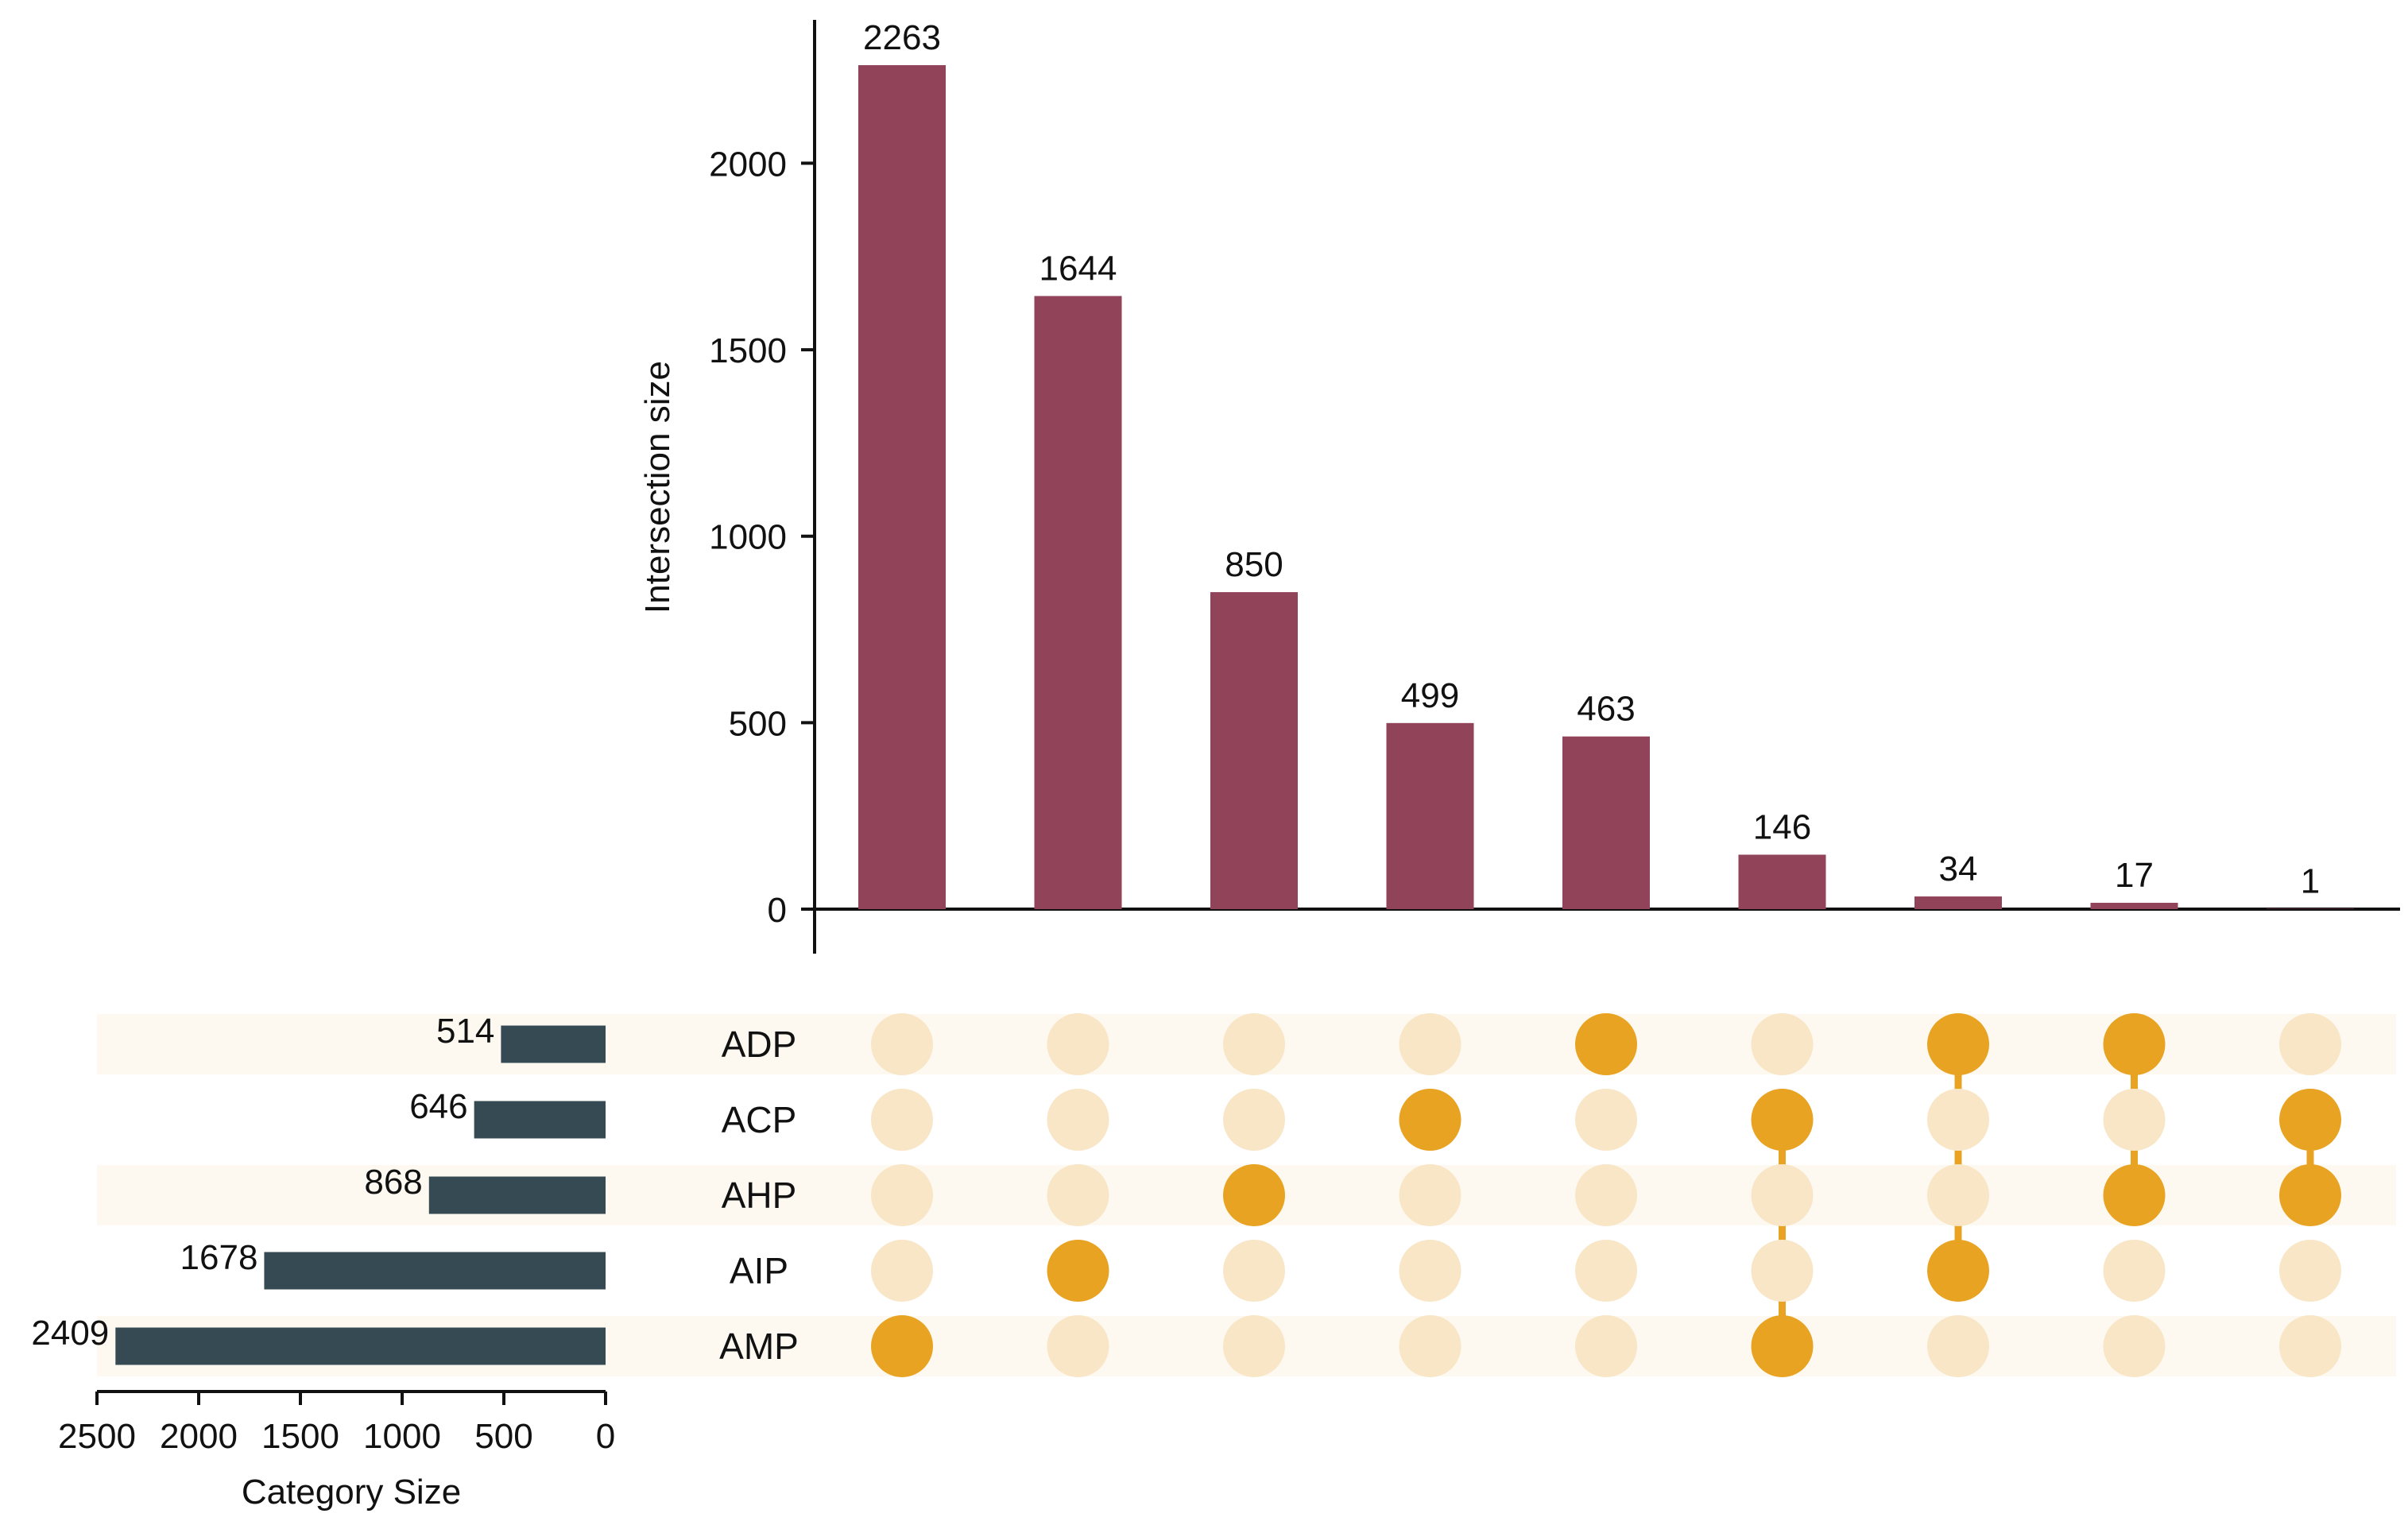 This screenshot has height=1529, width=2408. What do you see at coordinates (748, 537) in the screenshot?
I see `intersection-tick-label-1000: 1000` at bounding box center [748, 537].